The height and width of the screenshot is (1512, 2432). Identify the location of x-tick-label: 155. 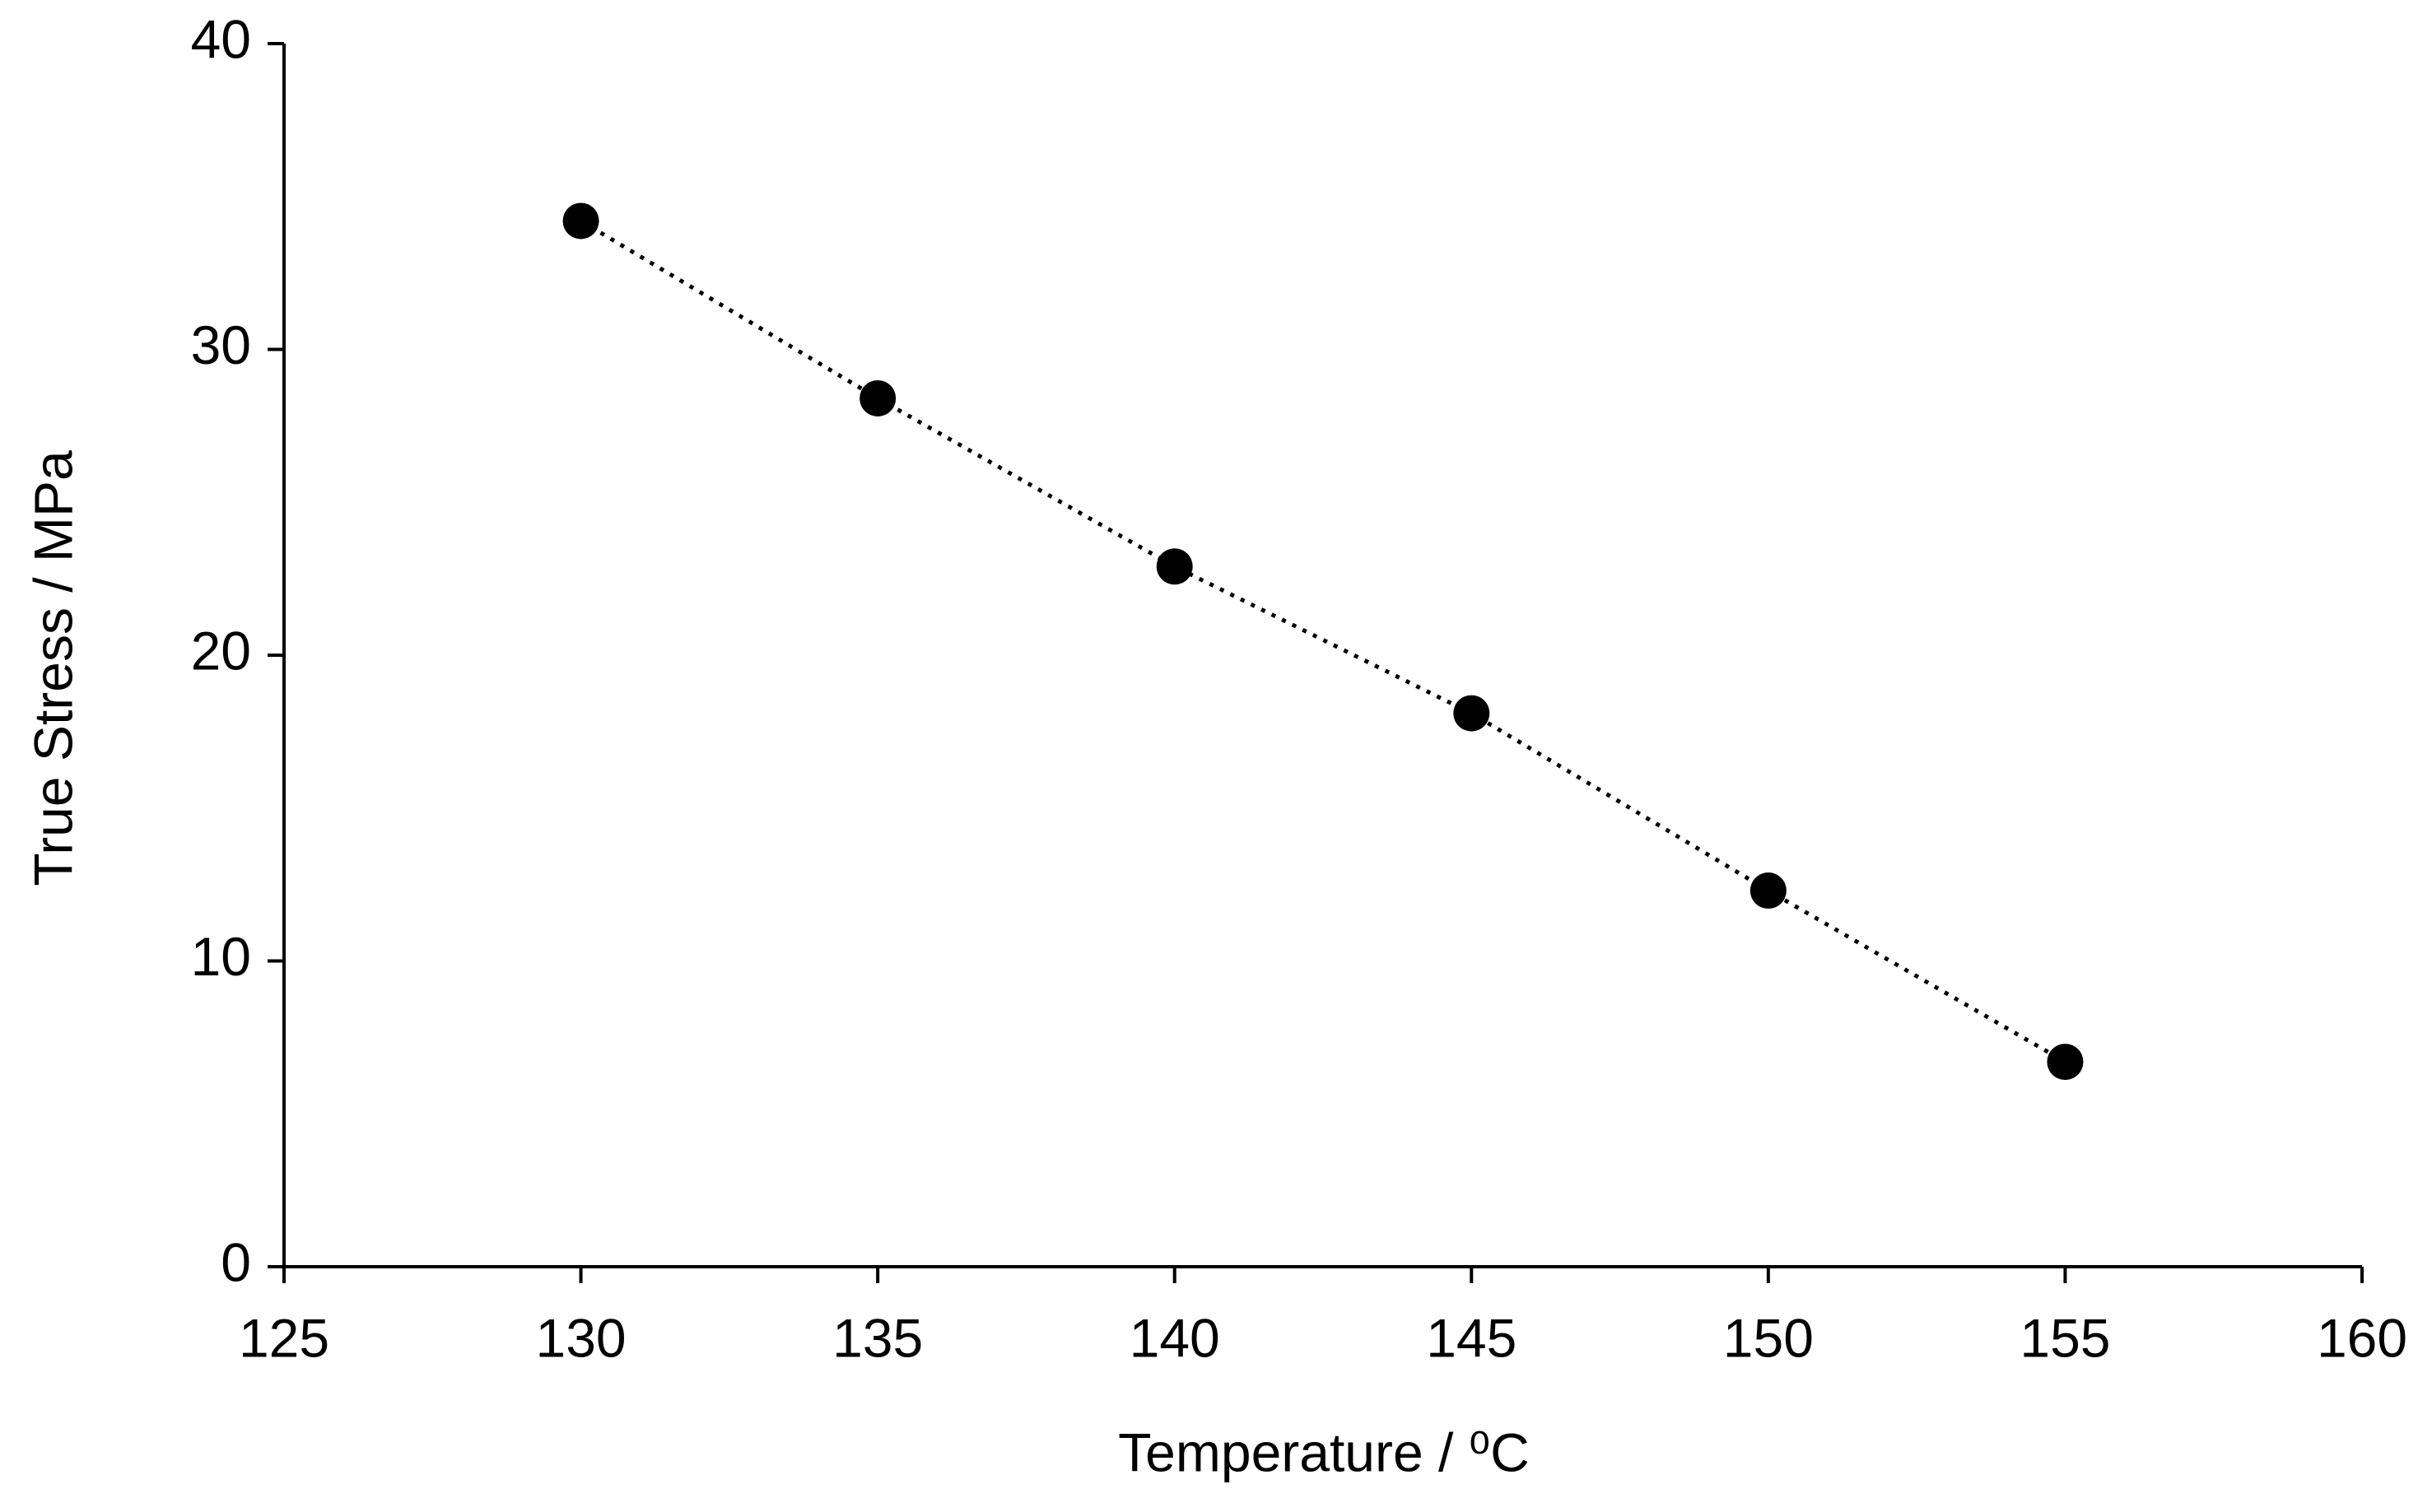
(2065, 1337).